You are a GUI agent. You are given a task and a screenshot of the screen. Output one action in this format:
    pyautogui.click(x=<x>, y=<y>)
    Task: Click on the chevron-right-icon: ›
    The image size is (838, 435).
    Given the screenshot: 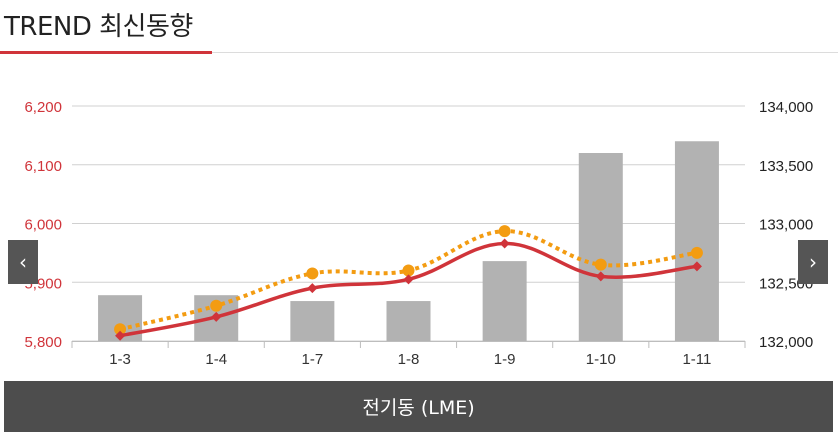 What is the action you would take?
    pyautogui.click(x=813, y=262)
    